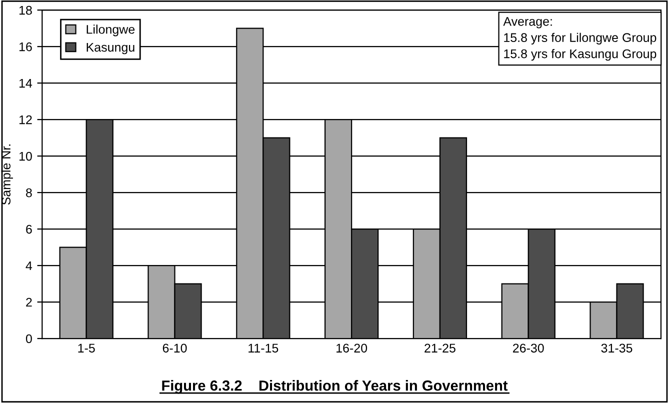 Image resolution: width=669 pixels, height=403 pixels. Describe the element at coordinates (29, 302) in the screenshot. I see `y-tick-label: 2` at that location.